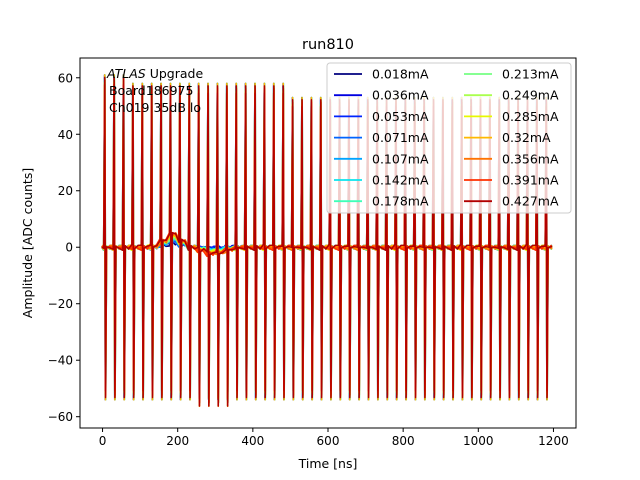  What do you see at coordinates (403, 441) in the screenshot?
I see `x-tick-label: 800` at bounding box center [403, 441].